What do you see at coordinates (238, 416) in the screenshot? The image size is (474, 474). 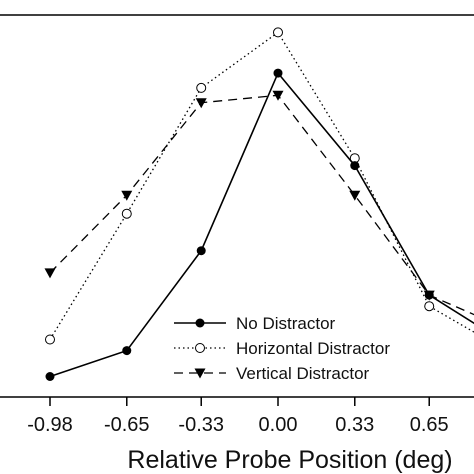 I see `x-axis-ticks: -0.98 -0.65 -0.33 0.00 0.33 0.65` at bounding box center [238, 416].